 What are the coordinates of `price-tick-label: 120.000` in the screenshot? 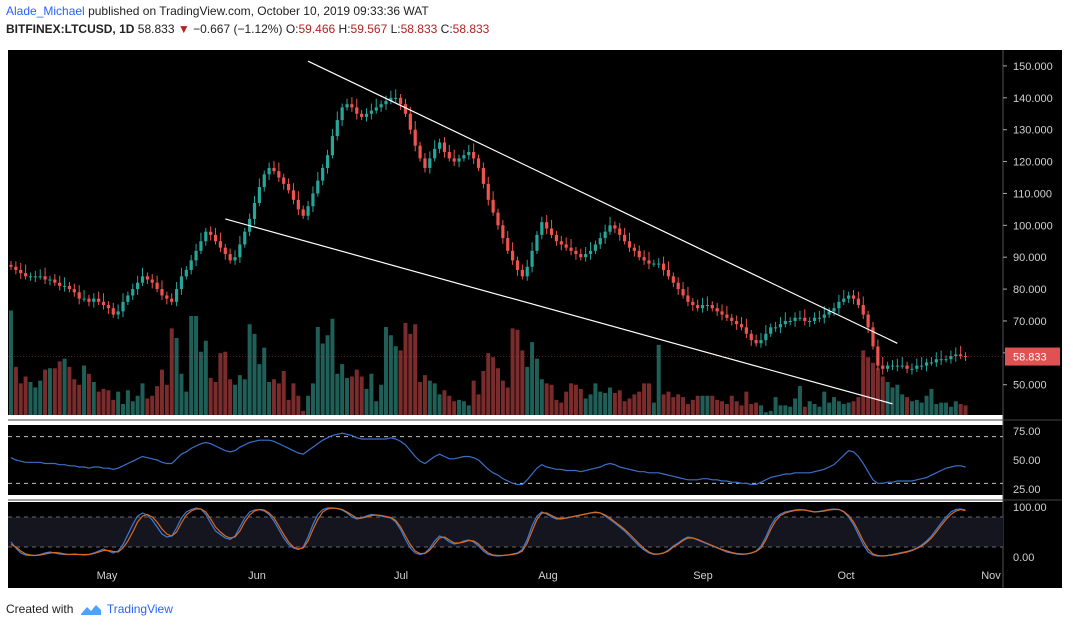 It's located at (1033, 163).